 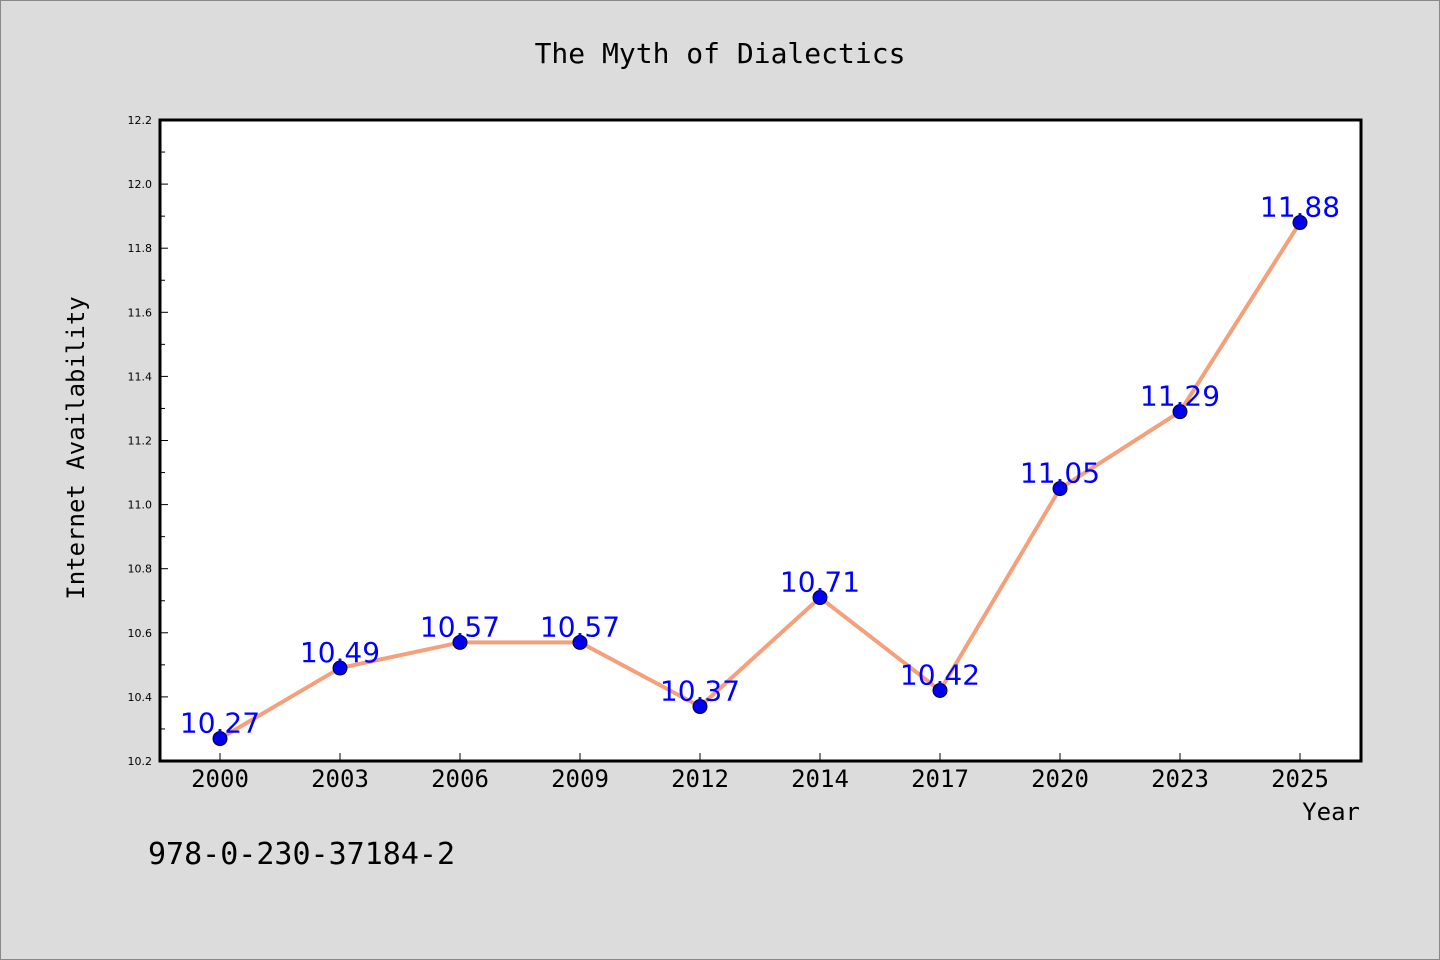 What do you see at coordinates (140, 569) in the screenshot?
I see `y-tick-label: 10.8` at bounding box center [140, 569].